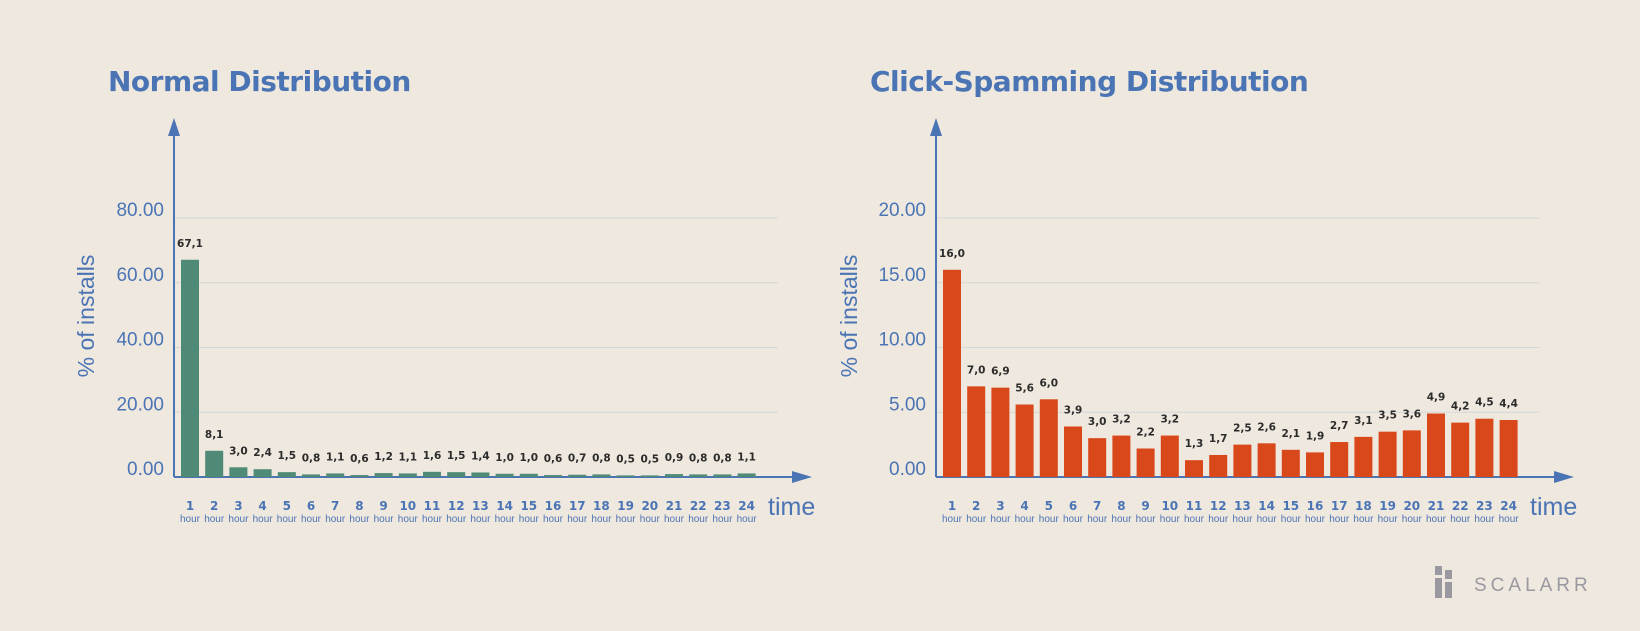 The height and width of the screenshot is (631, 1640). I want to click on data-label: 5,6, so click(1024, 388).